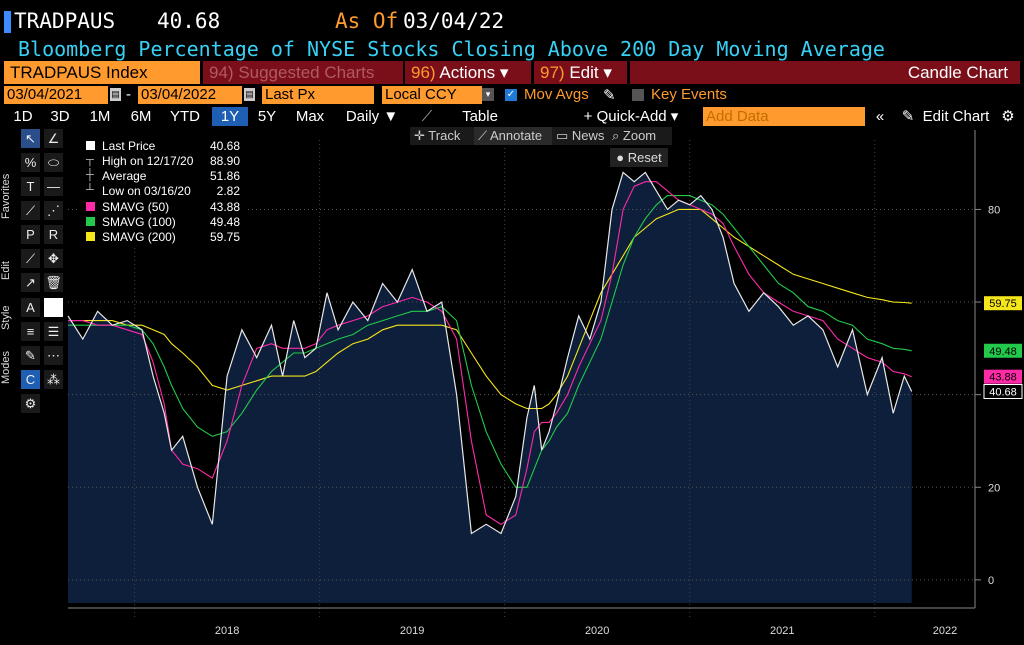 This screenshot has width=1024, height=645. What do you see at coordinates (115, 94) in the screenshot?
I see `start-calendar-icon: ▤` at bounding box center [115, 94].